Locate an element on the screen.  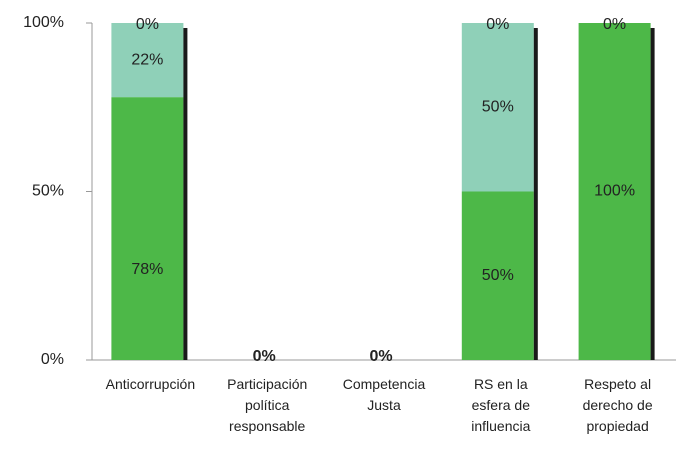
data-label: 22% is located at coordinates (147, 59).